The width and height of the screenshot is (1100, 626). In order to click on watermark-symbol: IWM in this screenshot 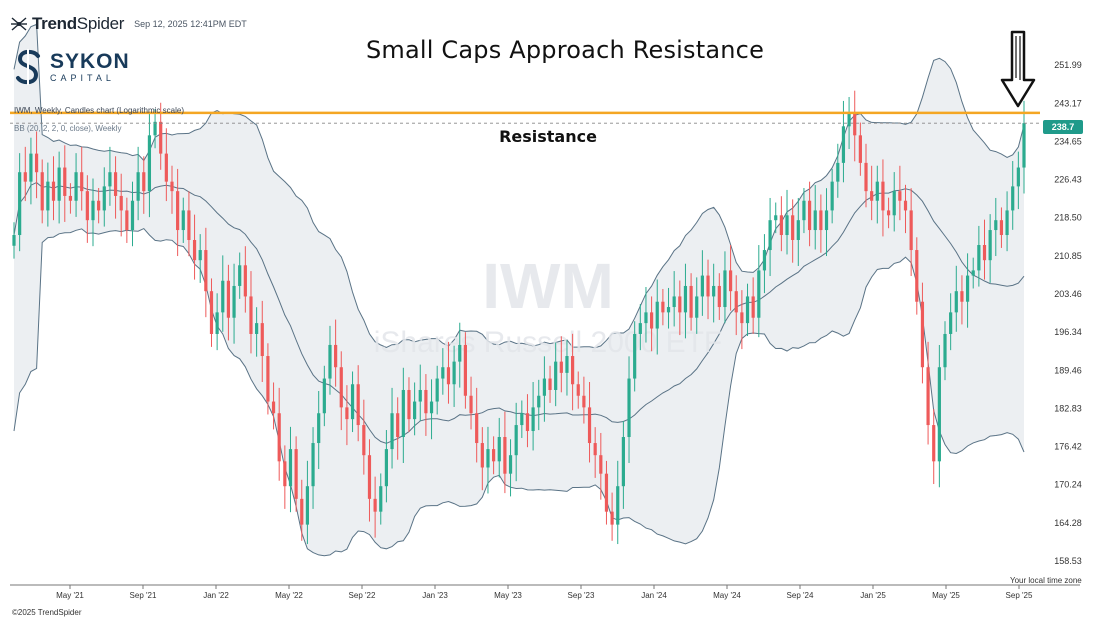, I will do `click(548, 286)`.